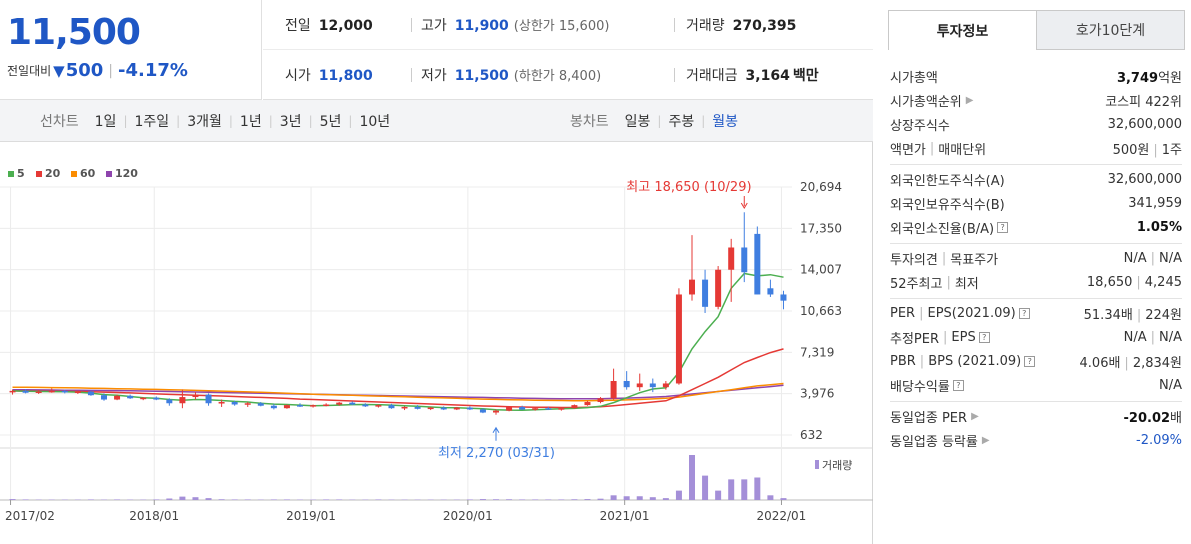 This screenshot has height=544, width=1191. I want to click on info-row: 동일업종 PER ▶ -20.02배, so click(1036, 416).